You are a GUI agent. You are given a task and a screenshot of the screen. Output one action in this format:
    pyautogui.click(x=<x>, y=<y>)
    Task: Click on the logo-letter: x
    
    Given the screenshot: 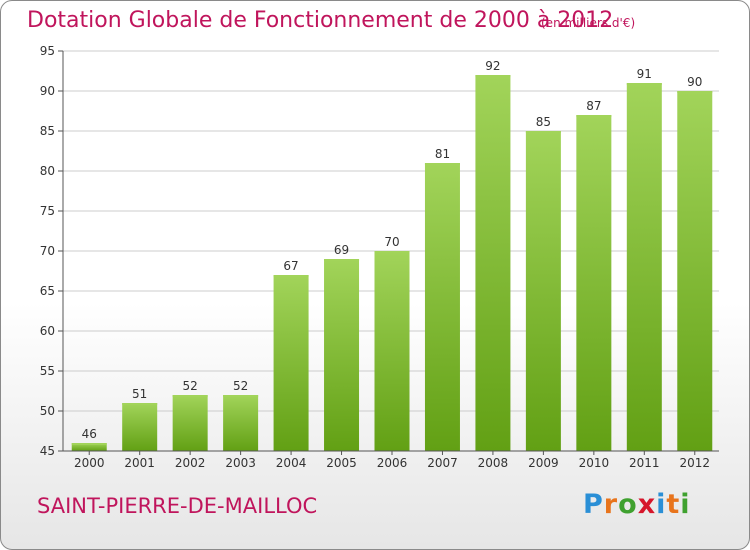 What is the action you would take?
    pyautogui.click(x=647, y=504)
    